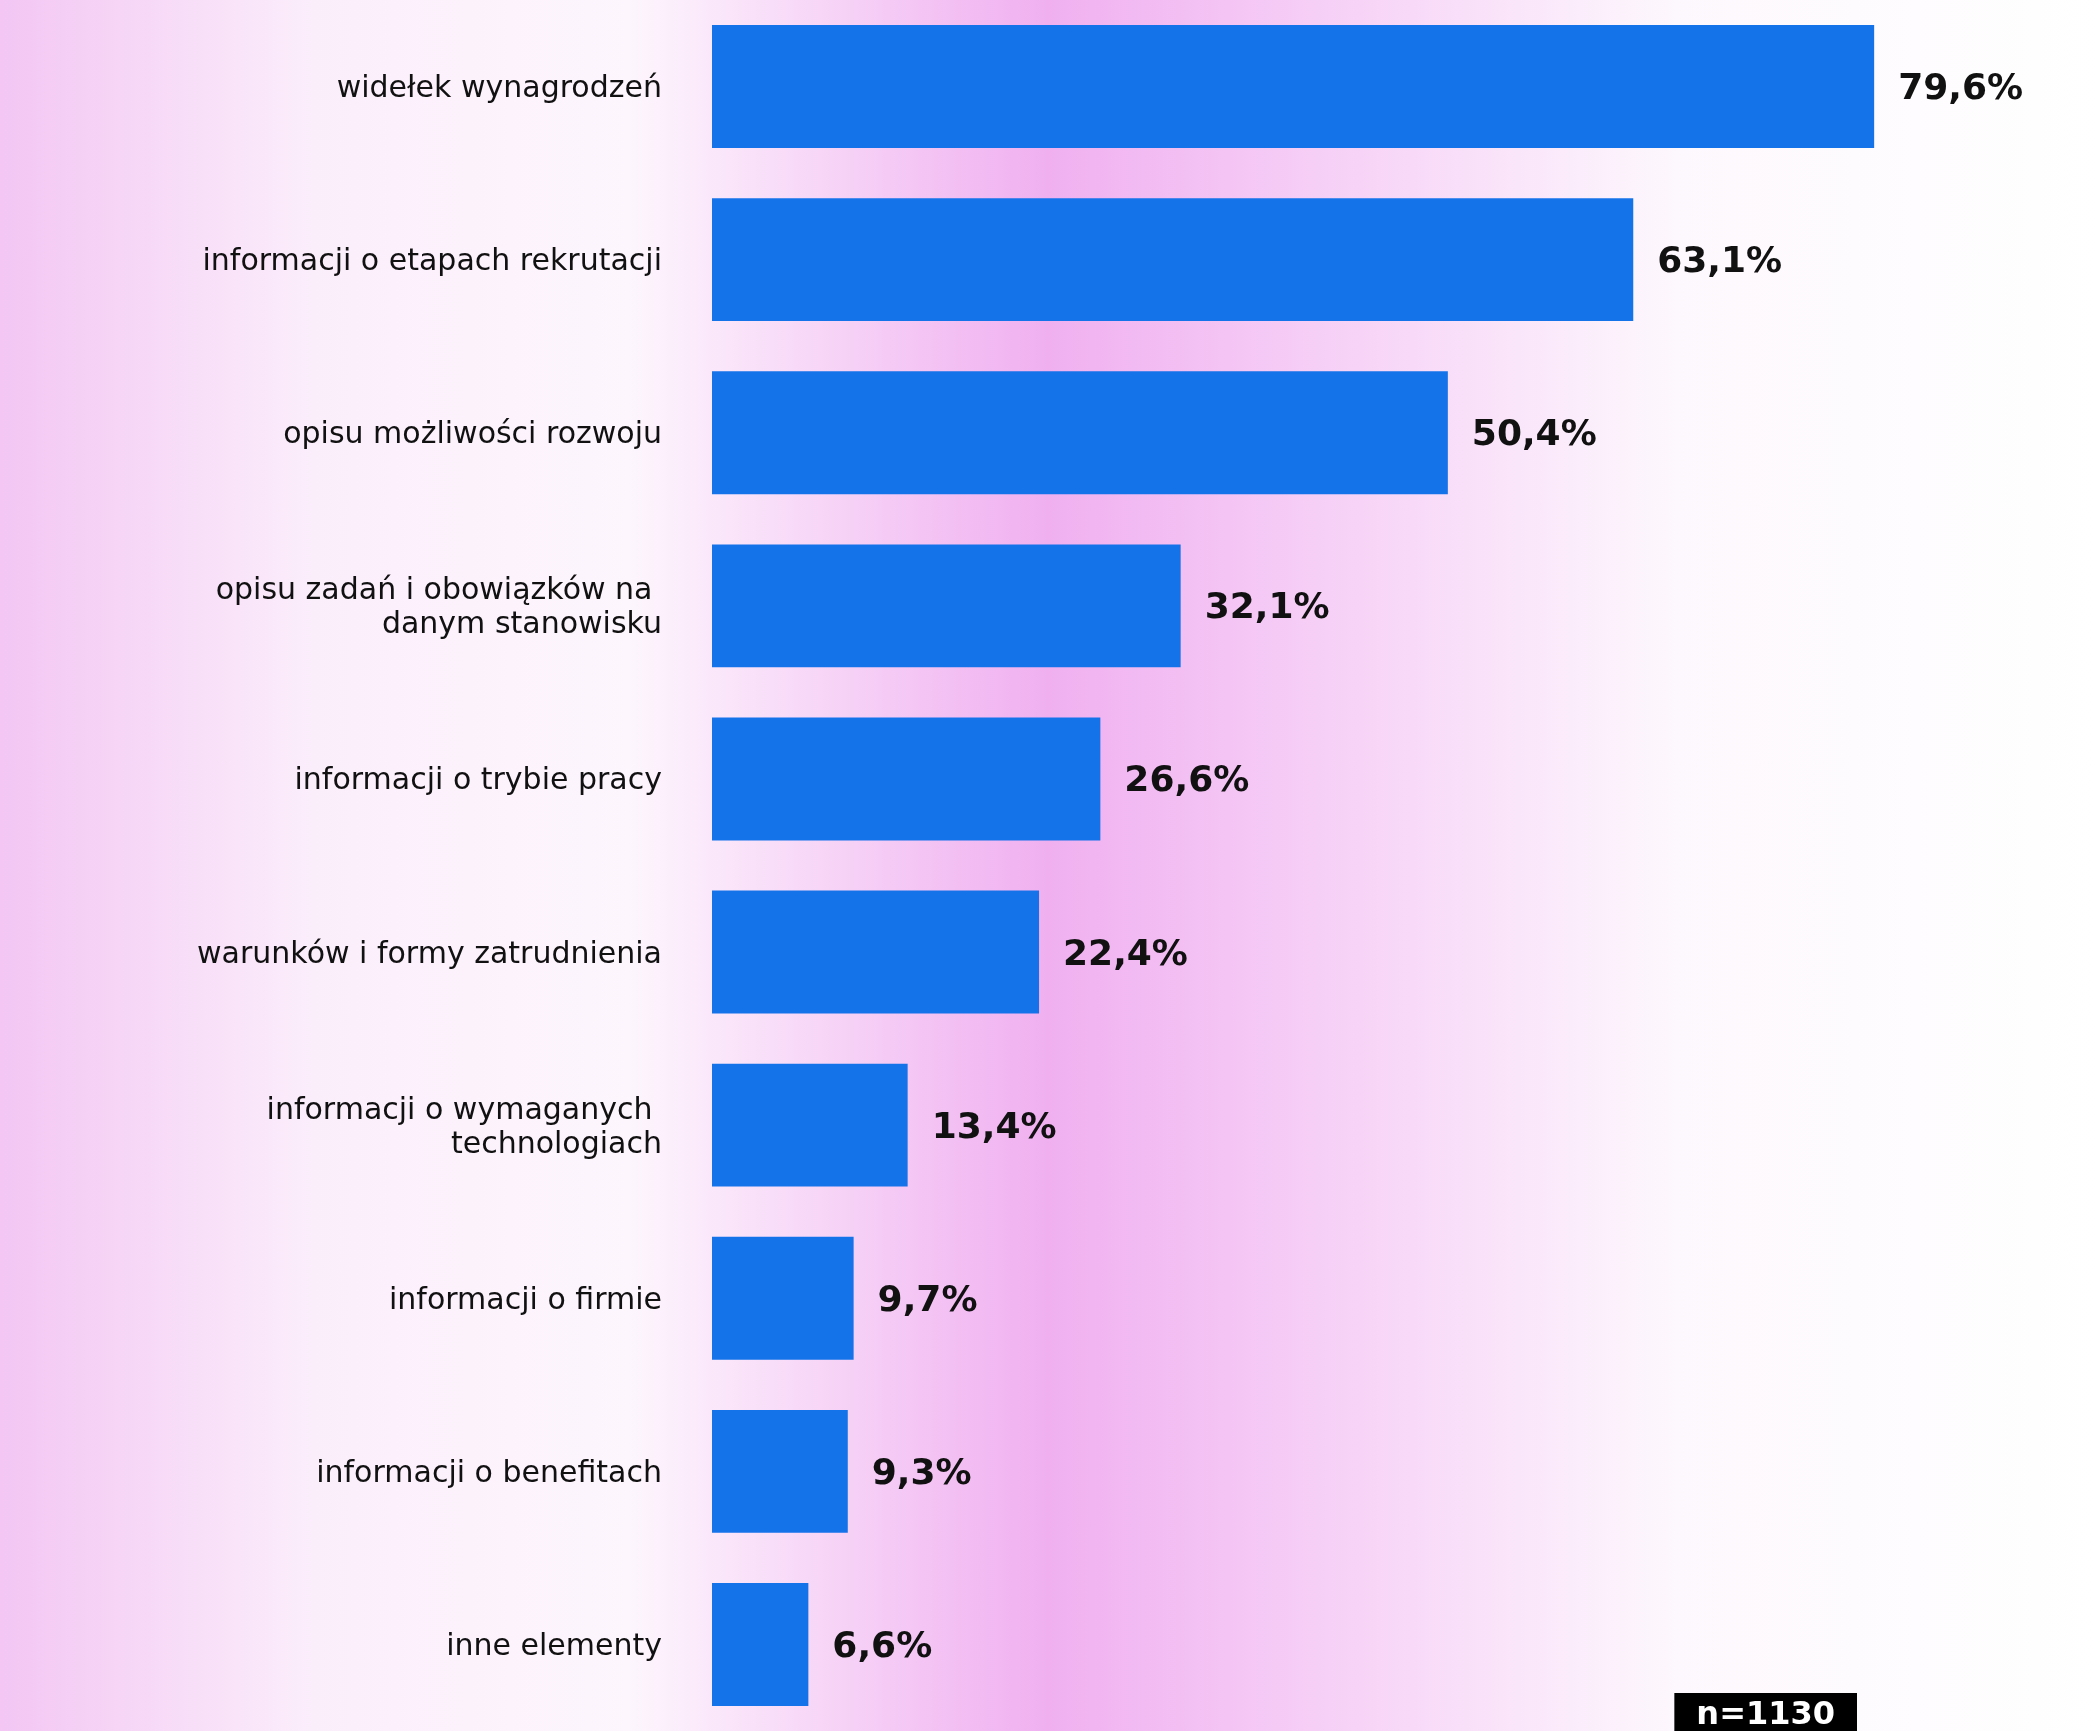  Describe the element at coordinates (554, 1644) in the screenshot. I see `y-tick-label: inne elementy` at that location.